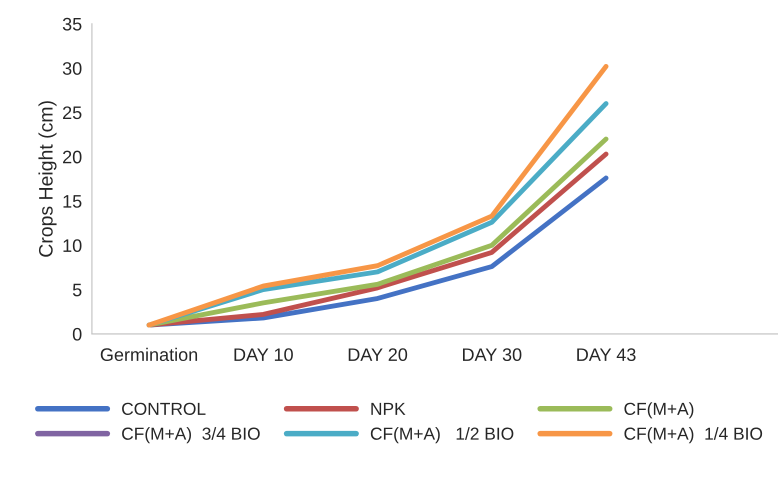 The width and height of the screenshot is (779, 477). Describe the element at coordinates (149, 355) in the screenshot. I see `x-tick-label: Germination` at that location.